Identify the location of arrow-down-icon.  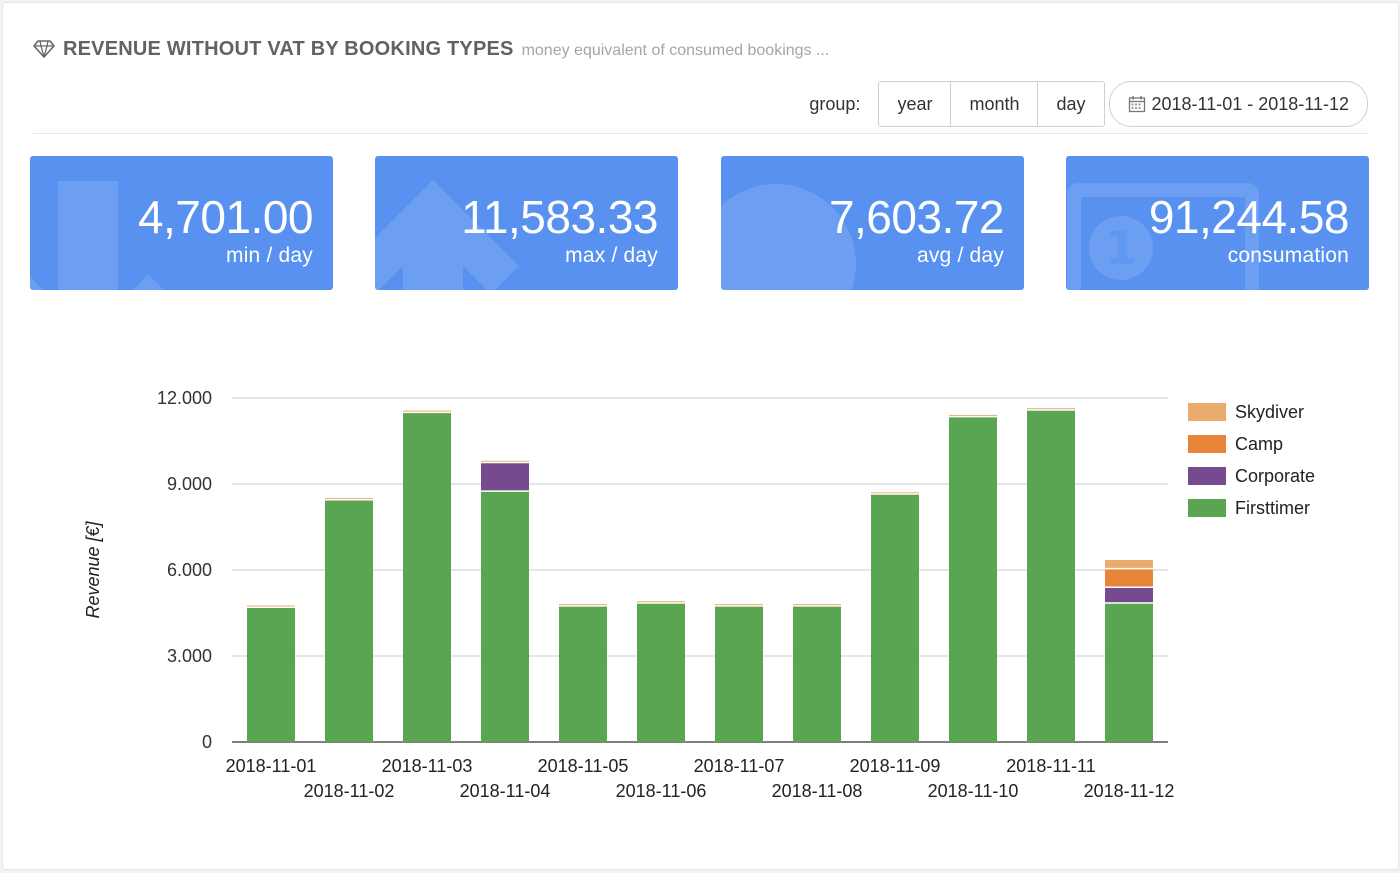
(97, 235).